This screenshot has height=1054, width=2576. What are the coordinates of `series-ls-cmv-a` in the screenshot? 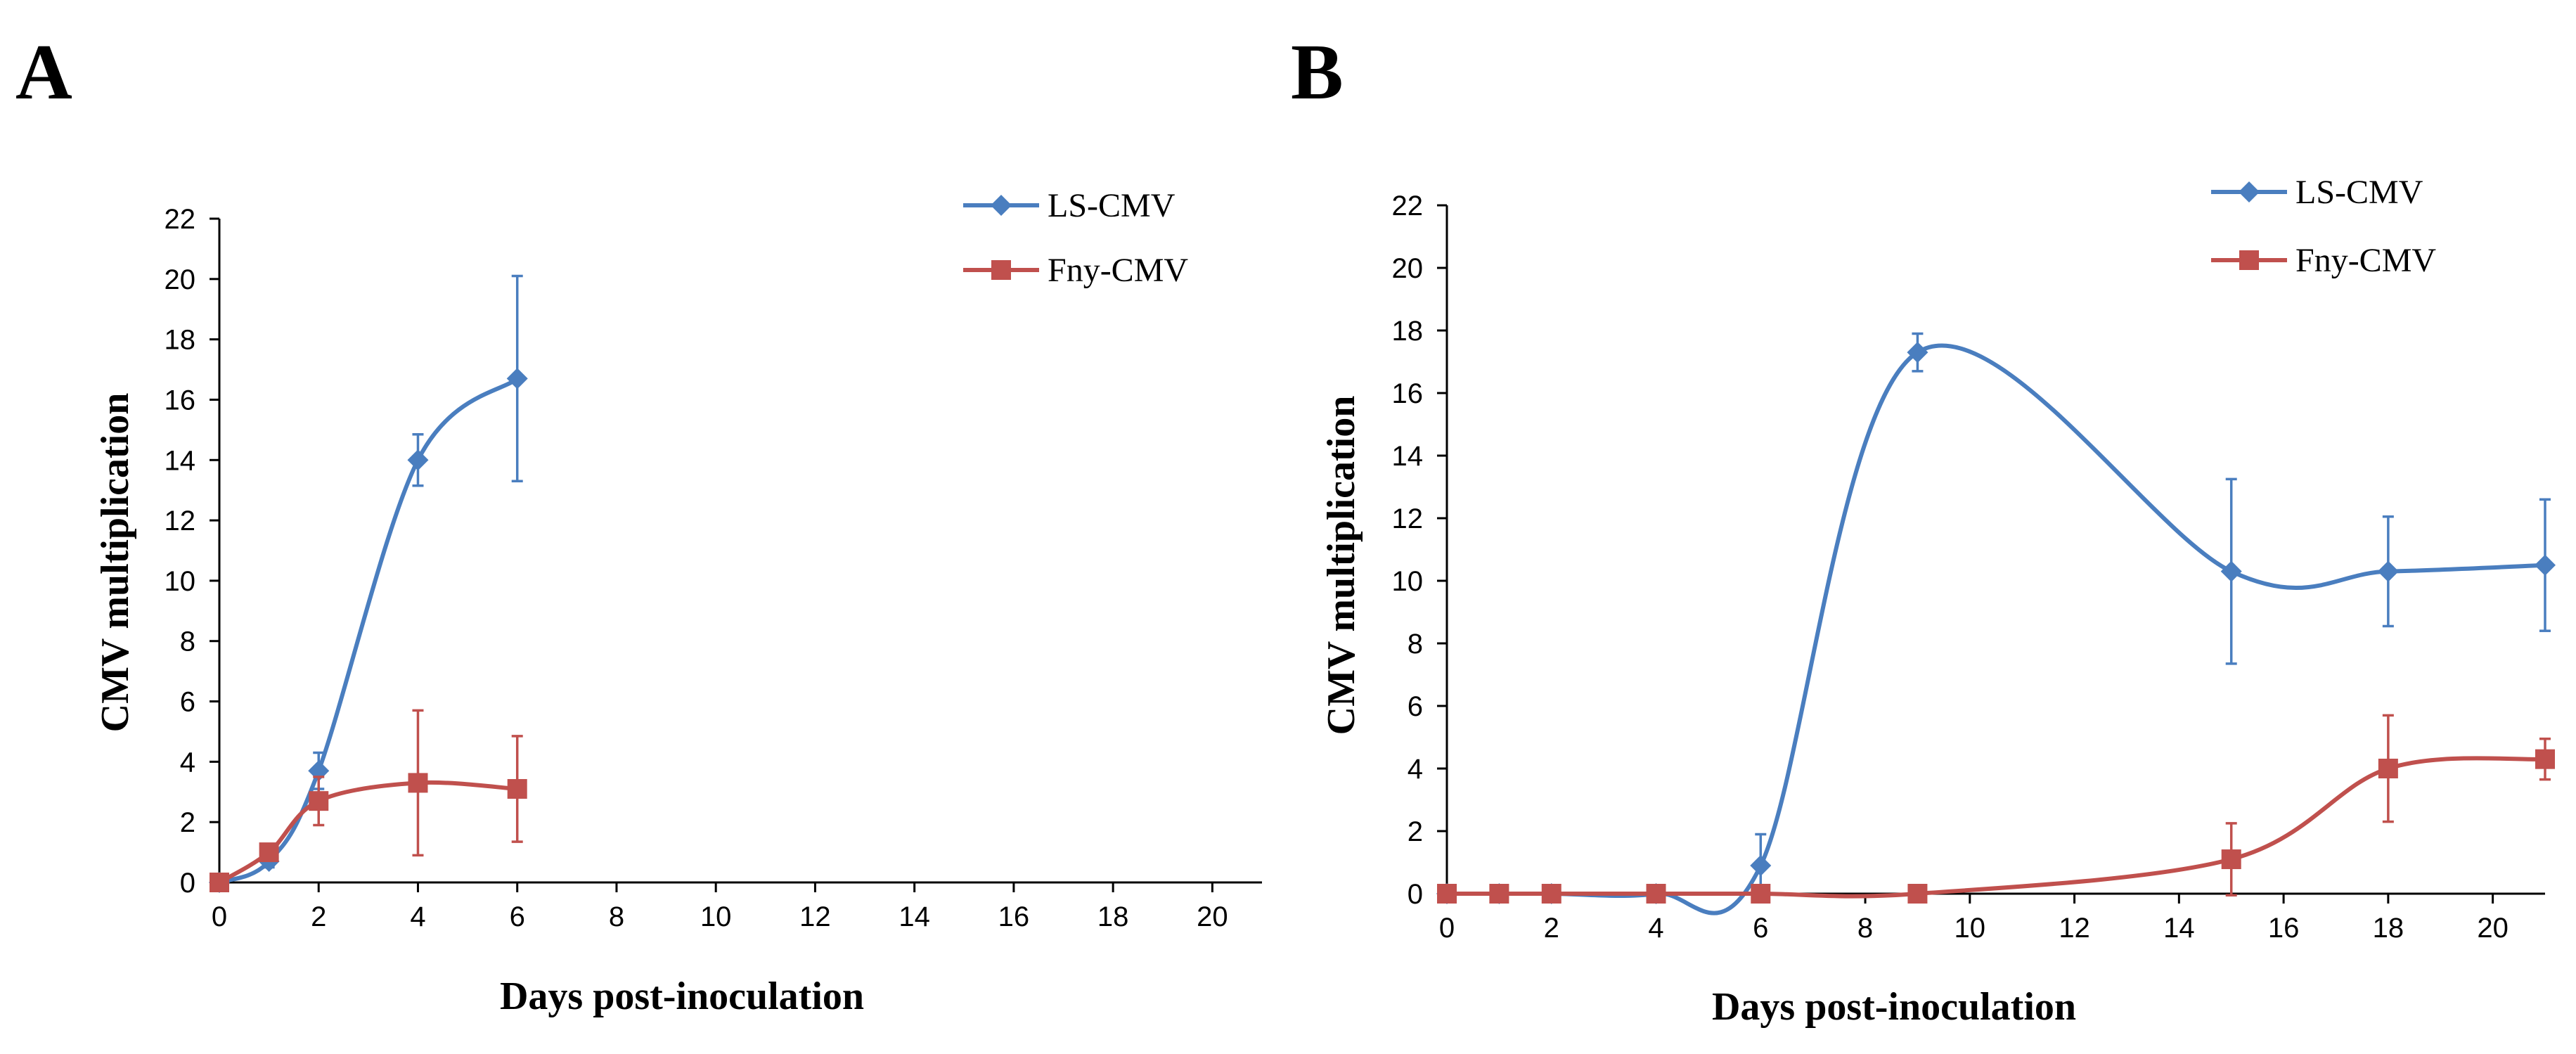 It's located at (368, 583).